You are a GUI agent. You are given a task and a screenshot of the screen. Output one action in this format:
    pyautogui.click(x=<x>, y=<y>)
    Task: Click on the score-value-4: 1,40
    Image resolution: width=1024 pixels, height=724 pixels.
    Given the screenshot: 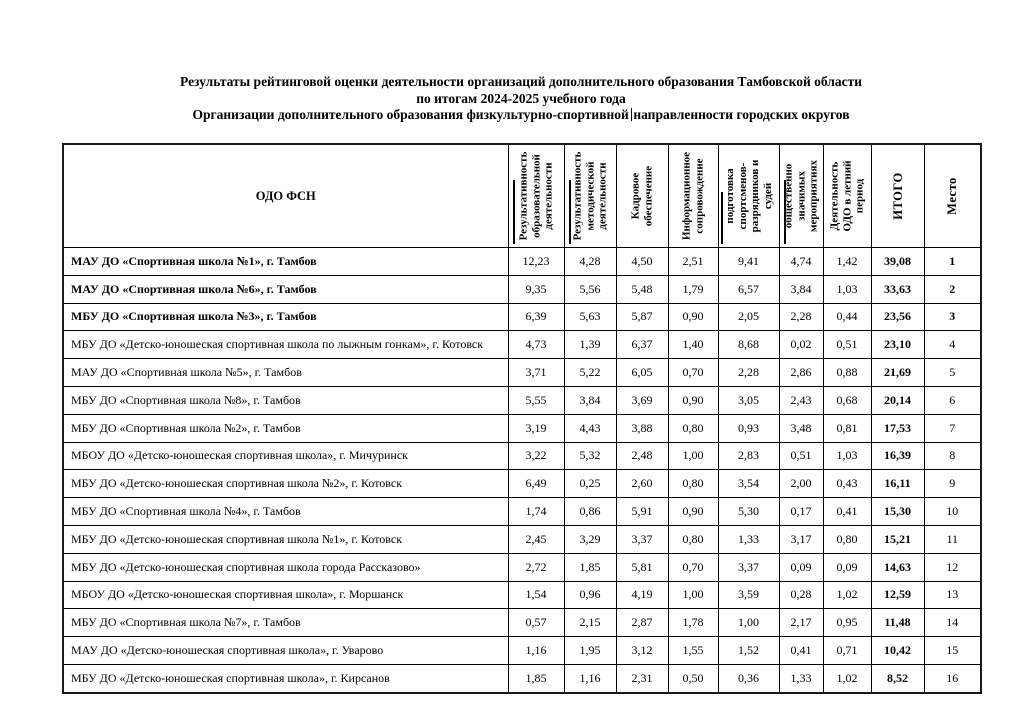 What is the action you would take?
    pyautogui.click(x=693, y=345)
    